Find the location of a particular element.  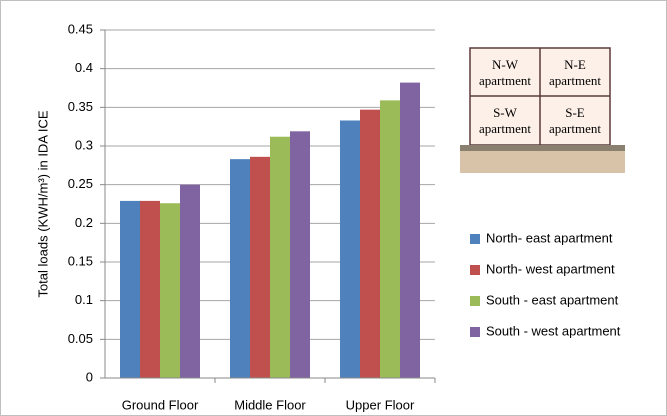

diagram-label: S-E is located at coordinates (575, 112).